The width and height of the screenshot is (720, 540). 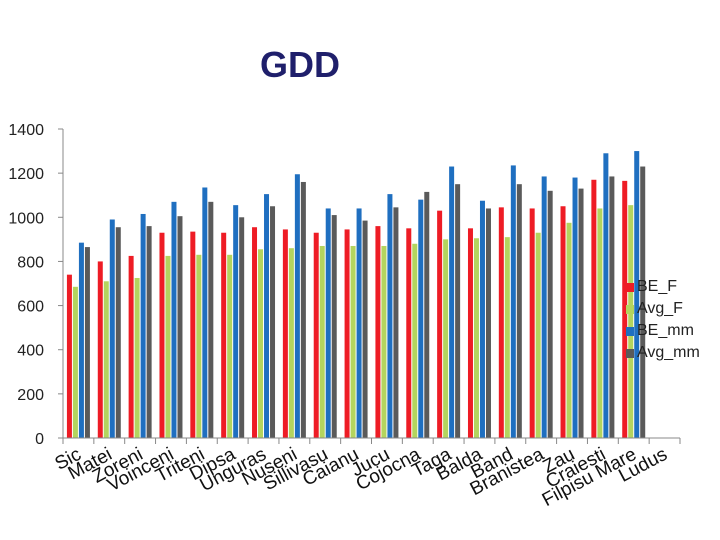 What do you see at coordinates (26, 218) in the screenshot?
I see `y-tick-label: 1000` at bounding box center [26, 218].